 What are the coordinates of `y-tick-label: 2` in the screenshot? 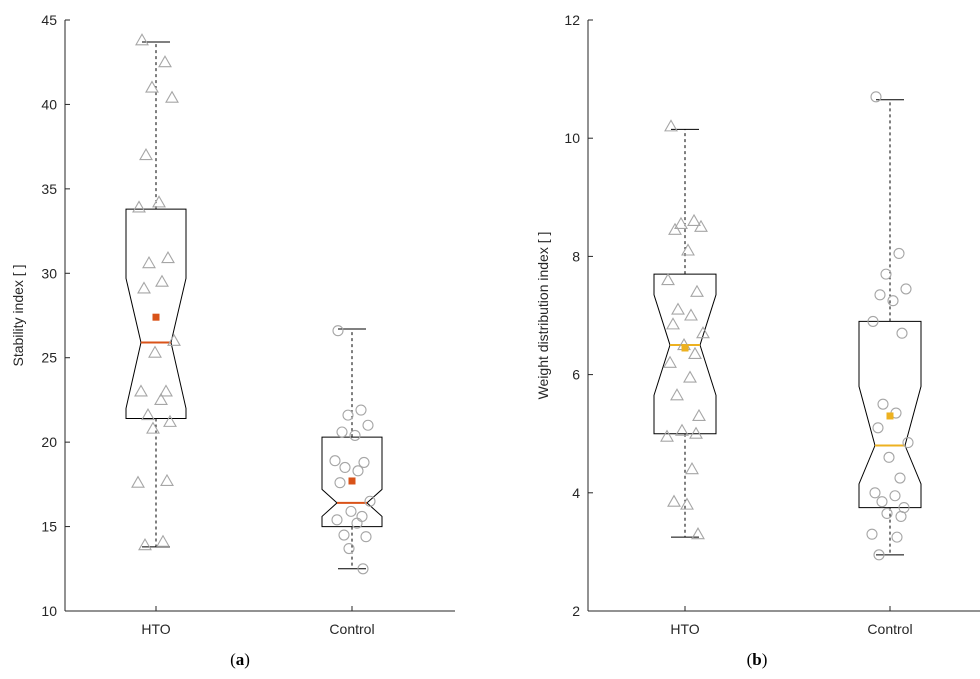 It's located at (576, 611).